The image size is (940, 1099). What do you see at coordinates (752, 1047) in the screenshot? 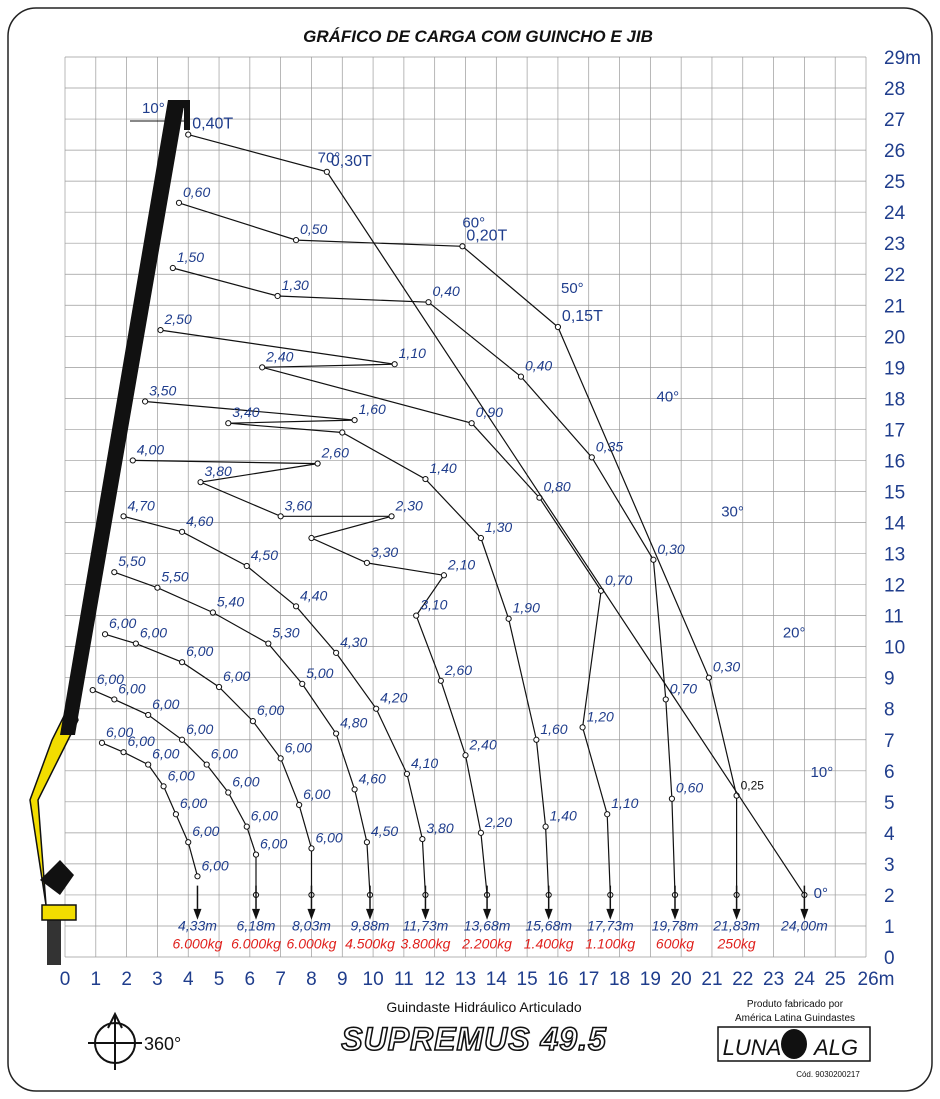
I see `logo-luna-text: LUNA` at bounding box center [752, 1047].